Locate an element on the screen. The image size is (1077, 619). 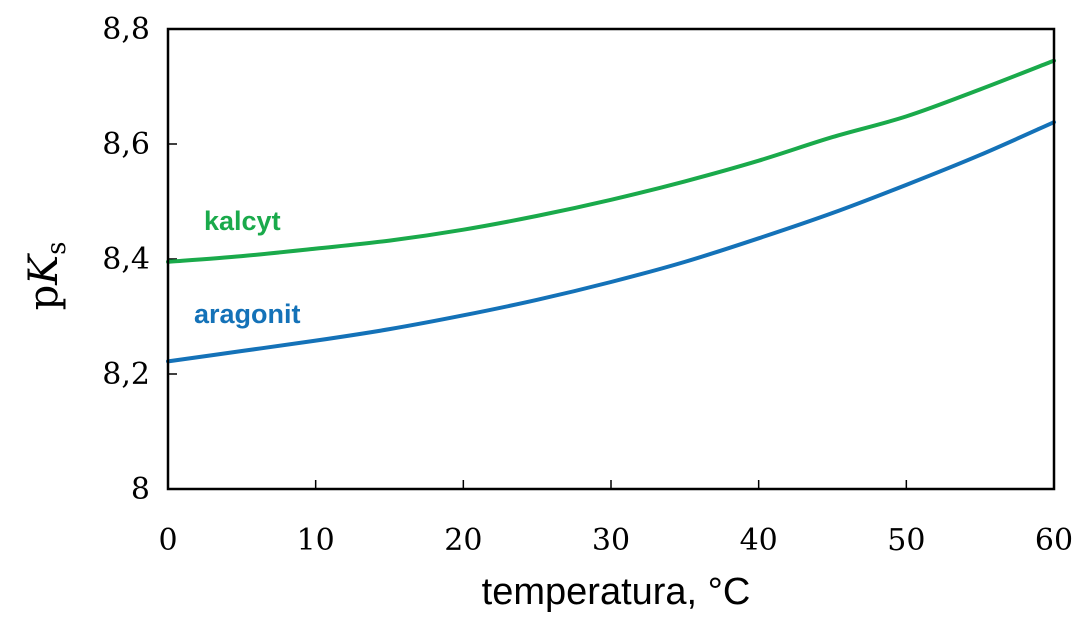
y-tick-label: 8,6 is located at coordinates (126, 144).